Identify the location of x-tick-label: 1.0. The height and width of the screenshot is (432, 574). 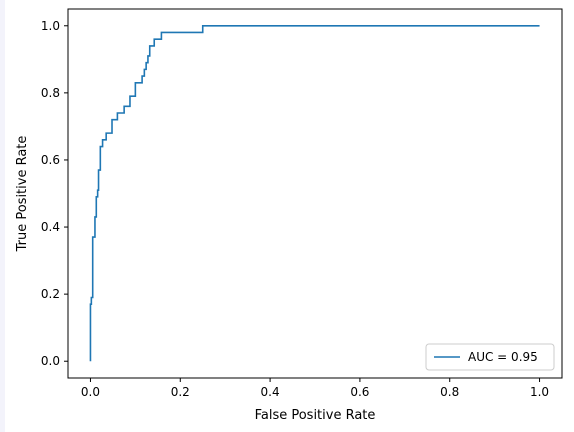
(539, 392).